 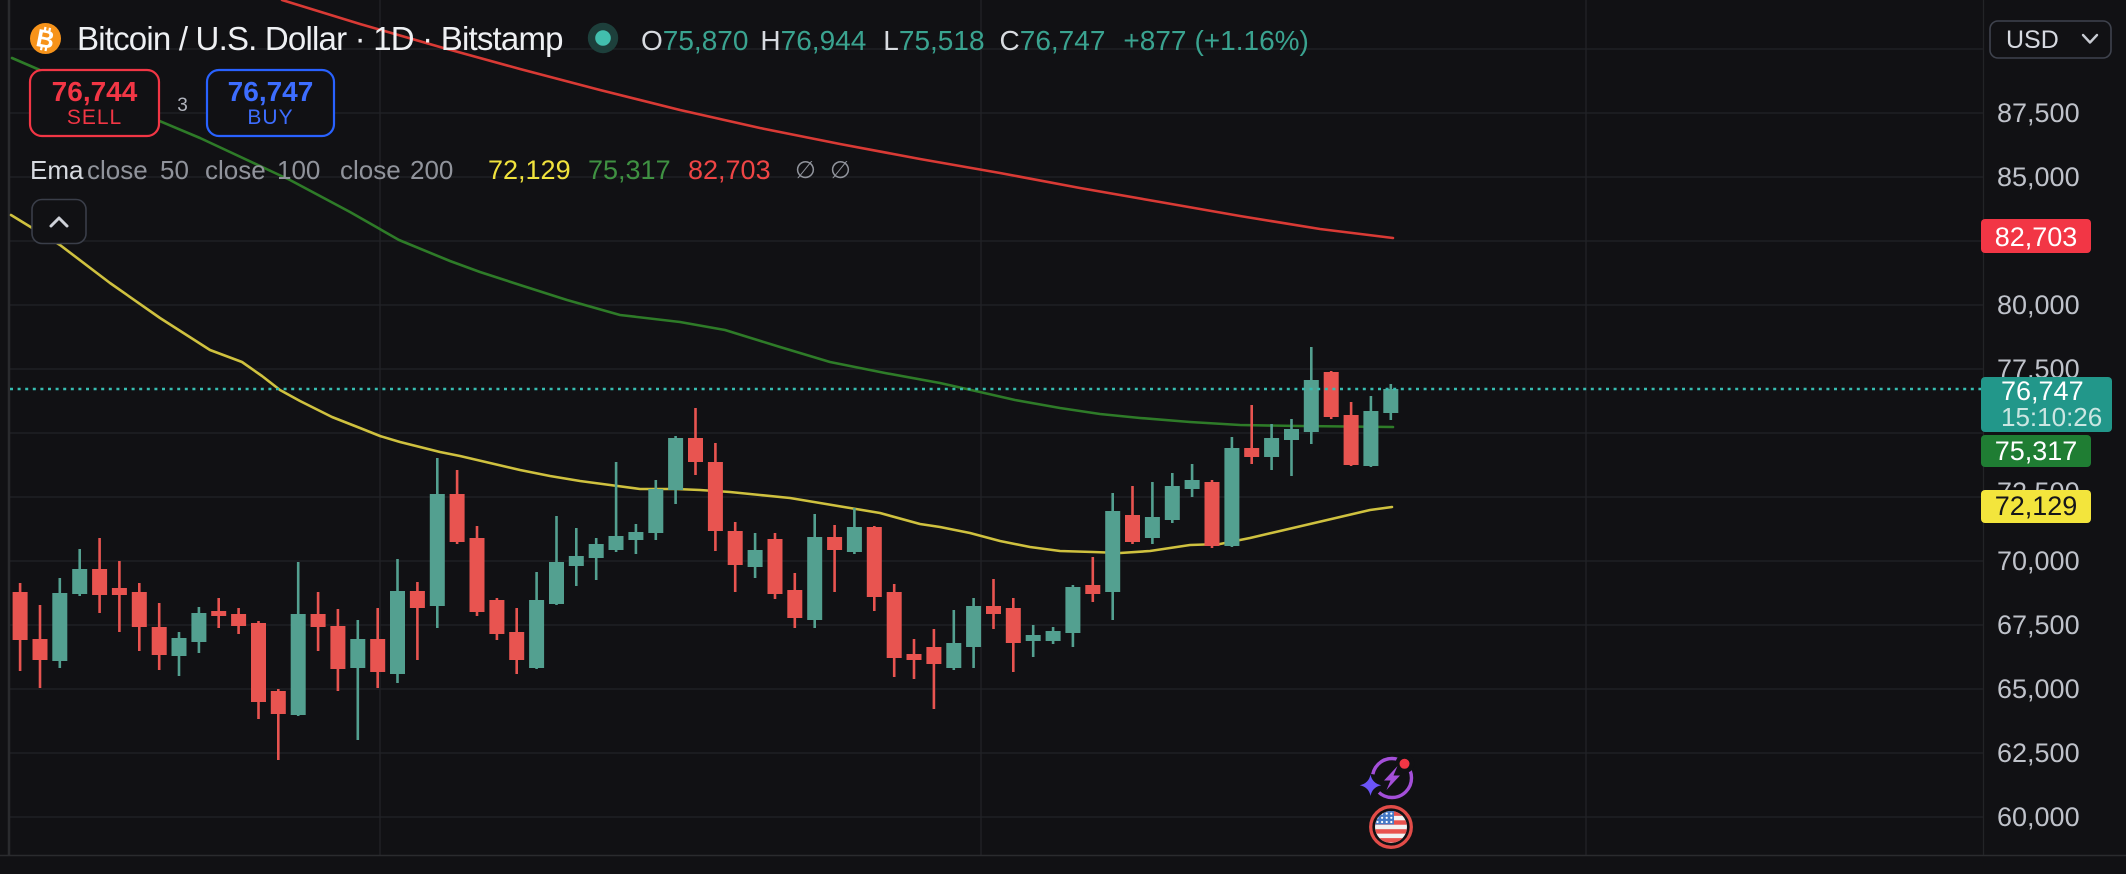 I want to click on svg-text: 50, so click(x=174, y=170).